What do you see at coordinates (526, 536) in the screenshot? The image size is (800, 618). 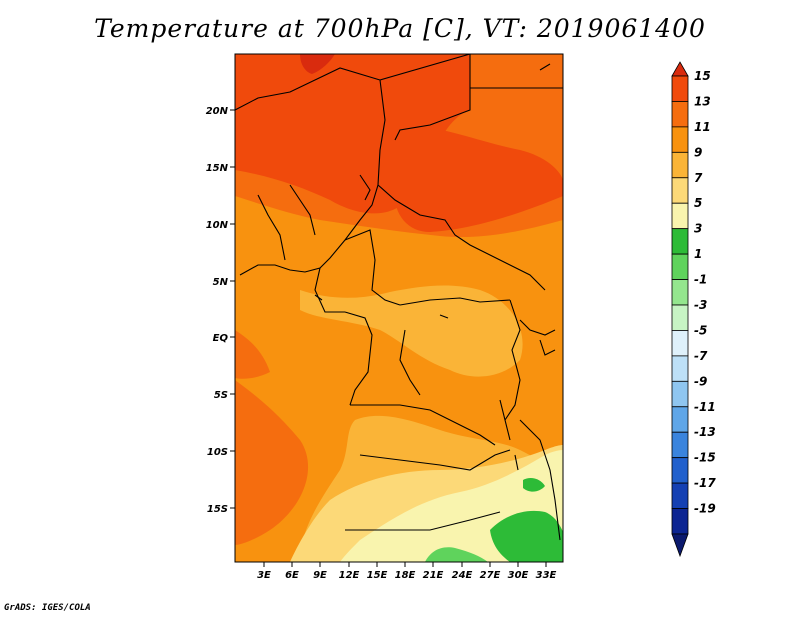 I see `field-1-3-b` at bounding box center [526, 536].